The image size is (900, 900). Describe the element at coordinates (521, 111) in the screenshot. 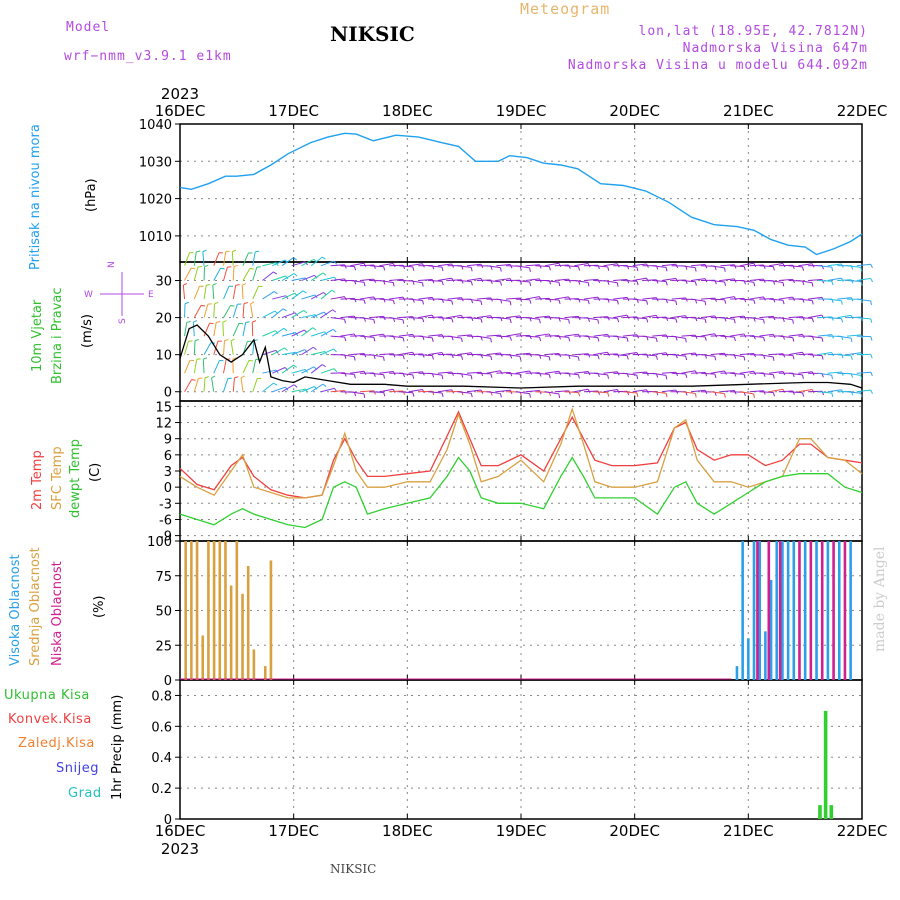

I see `top-date-label: 19DEC` at that location.